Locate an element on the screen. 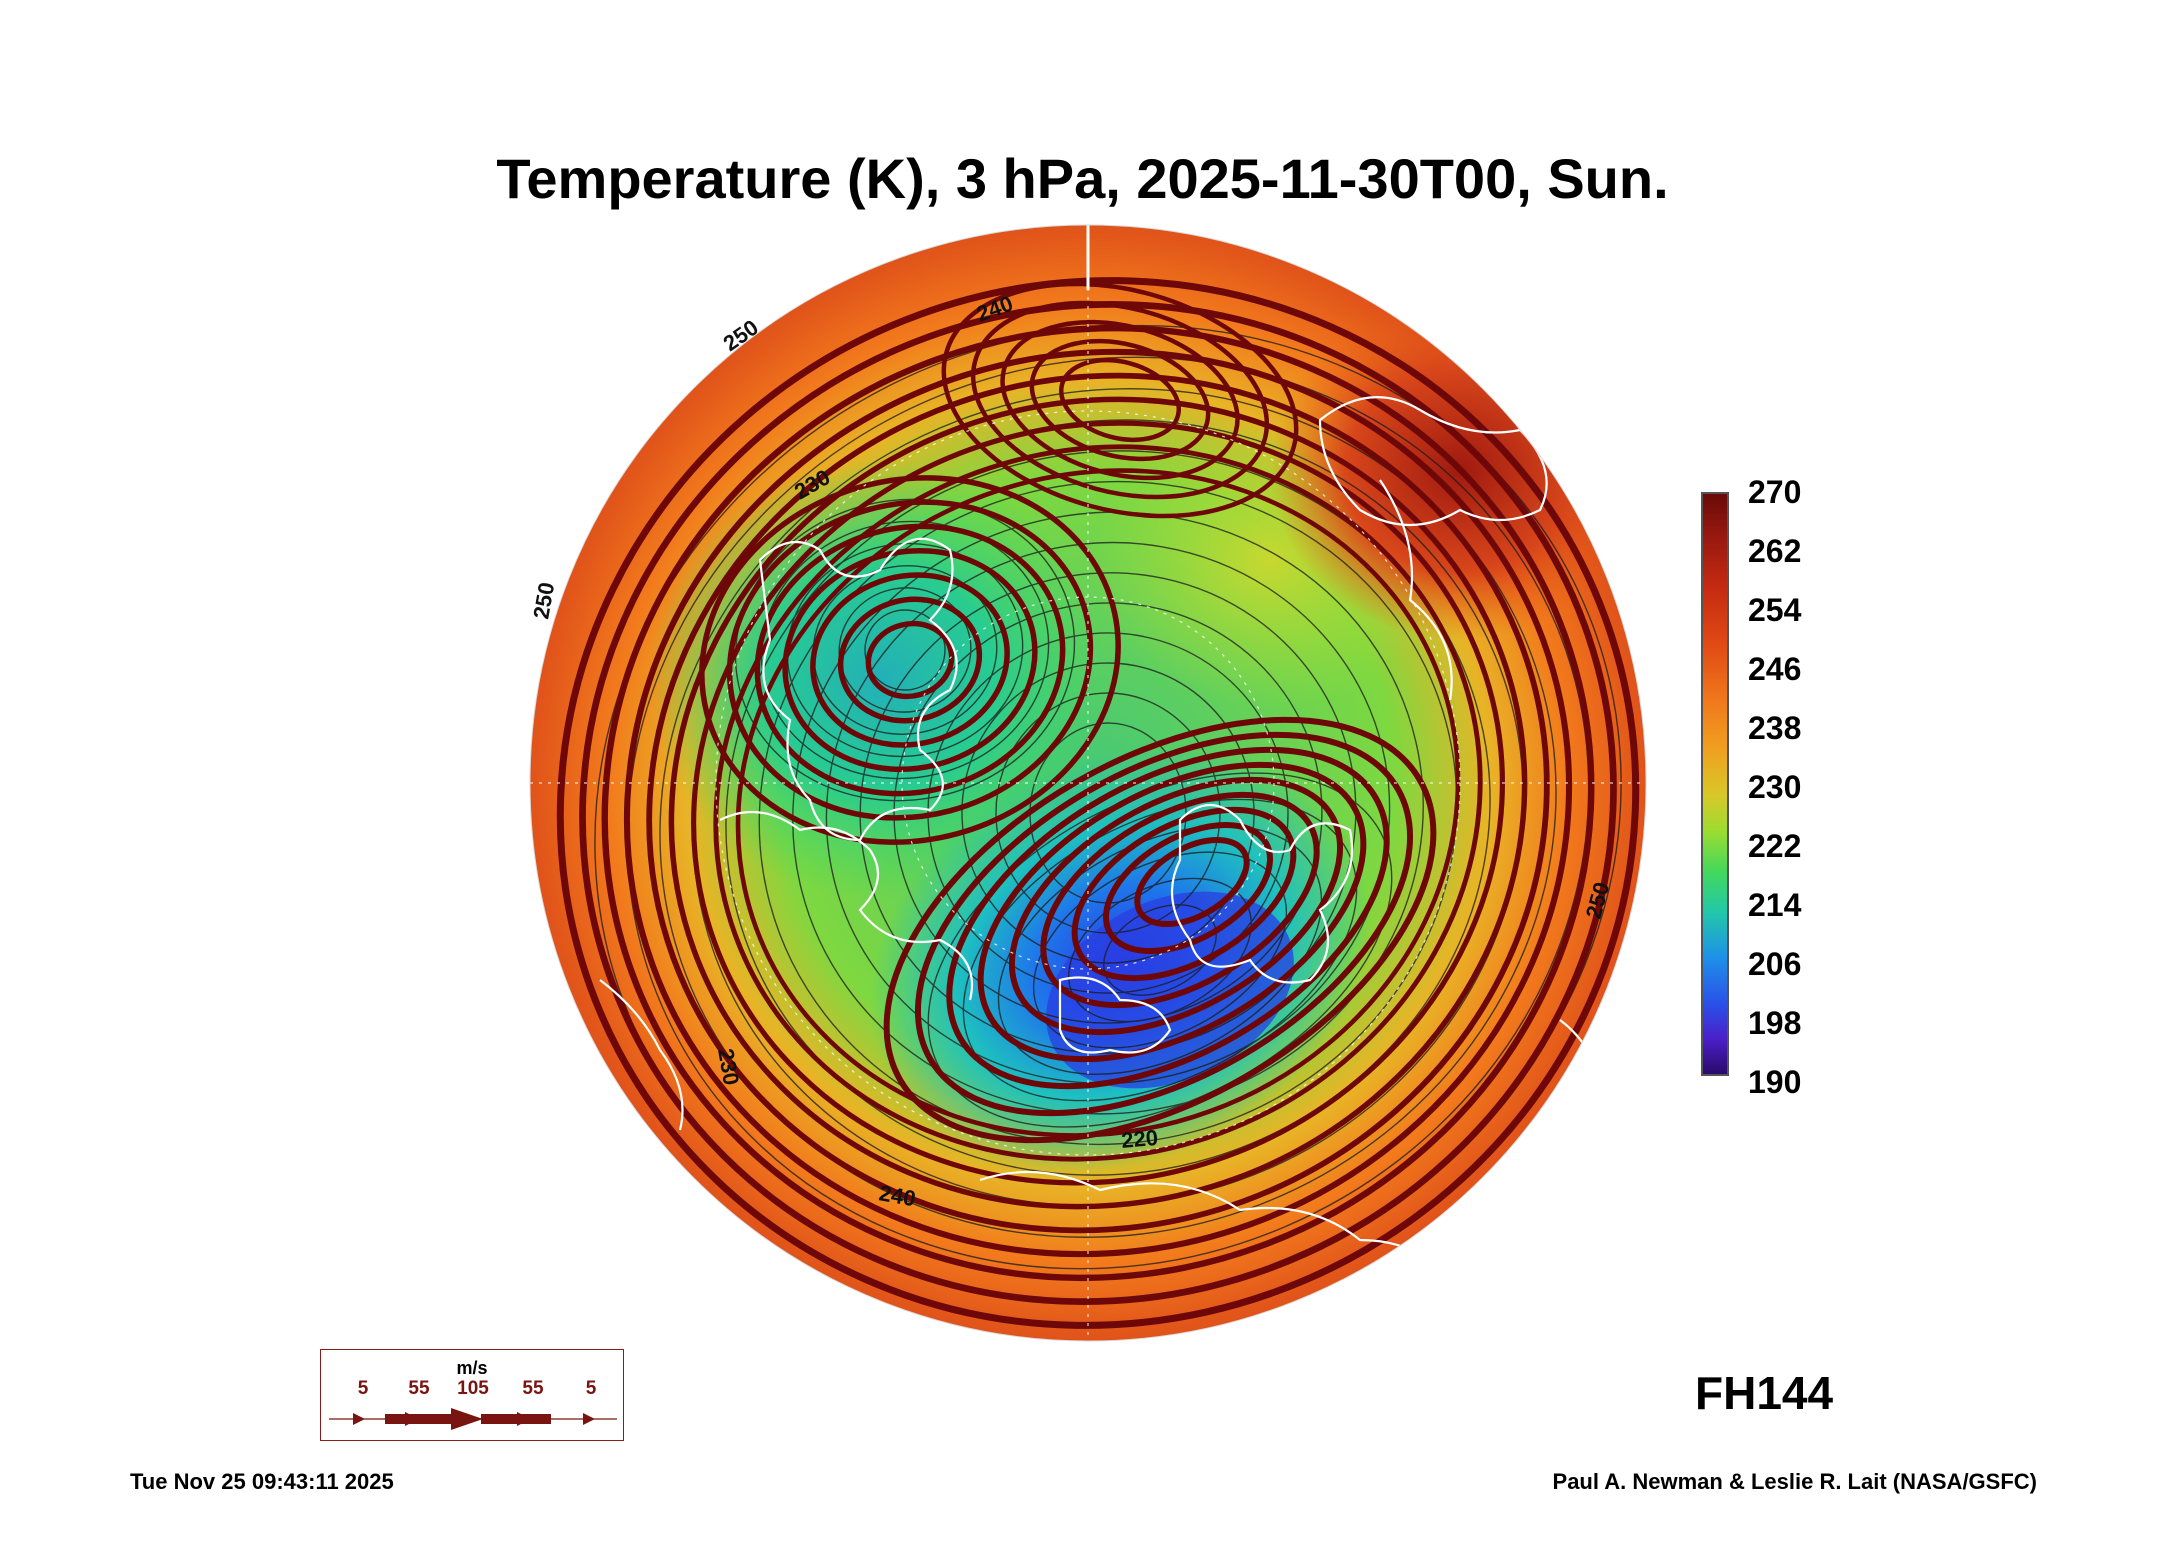  colorbar-label: 222 is located at coordinates (1775, 846).